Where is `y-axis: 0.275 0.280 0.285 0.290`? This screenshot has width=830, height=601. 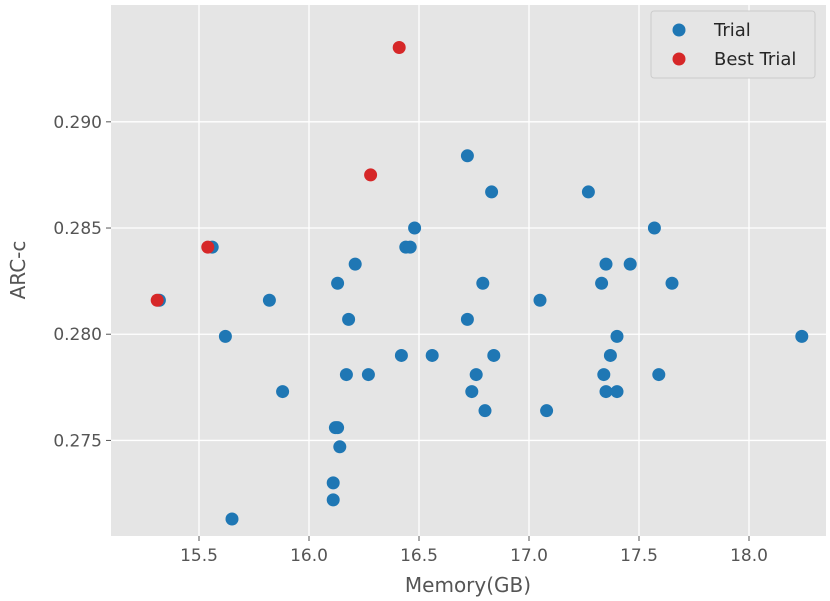
y-axis: 0.275 0.280 0.285 0.290 is located at coordinates (82, 282).